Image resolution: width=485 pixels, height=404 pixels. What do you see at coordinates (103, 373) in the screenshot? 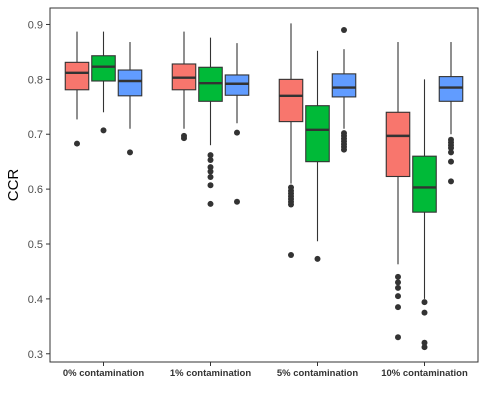
I see `x-category-label: 0% contamination` at bounding box center [103, 373].